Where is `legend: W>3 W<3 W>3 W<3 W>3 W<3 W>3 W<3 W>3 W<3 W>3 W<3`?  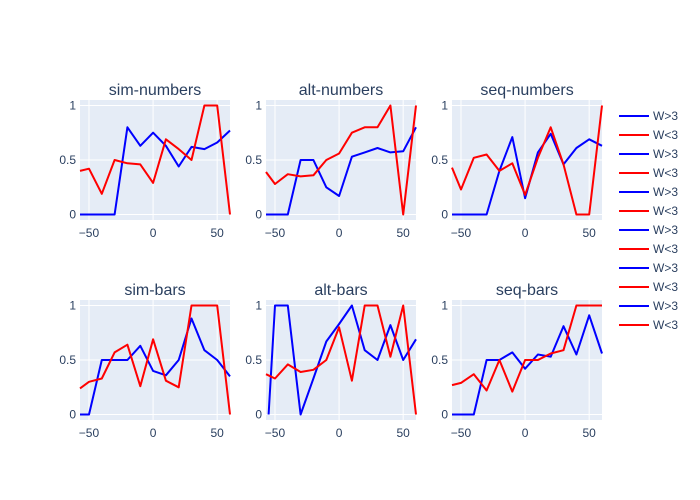 legend: W>3 W<3 W>3 W<3 W>3 W<3 W>3 W<3 W>3 W<3 W>3 W<3 is located at coordinates (648, 220).